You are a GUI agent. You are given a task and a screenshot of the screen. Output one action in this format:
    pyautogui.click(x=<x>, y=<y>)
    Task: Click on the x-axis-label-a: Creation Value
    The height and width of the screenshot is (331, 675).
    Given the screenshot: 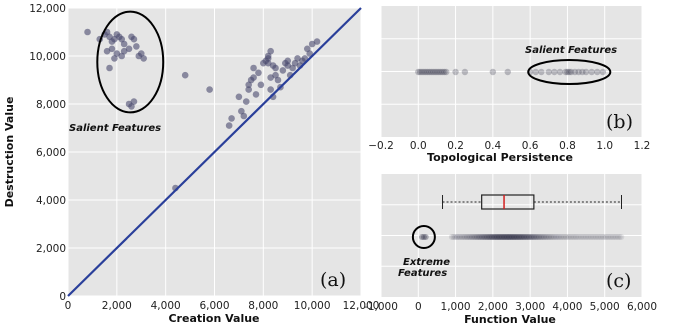 What is the action you would take?
    pyautogui.click(x=213, y=318)
    